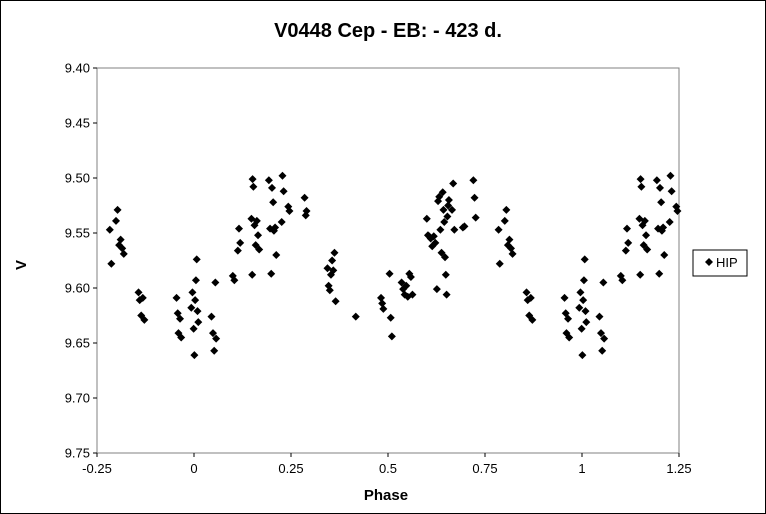 The height and width of the screenshot is (514, 766). Describe the element at coordinates (77, 178) in the screenshot. I see `y-tick-label: 9.50` at that location.